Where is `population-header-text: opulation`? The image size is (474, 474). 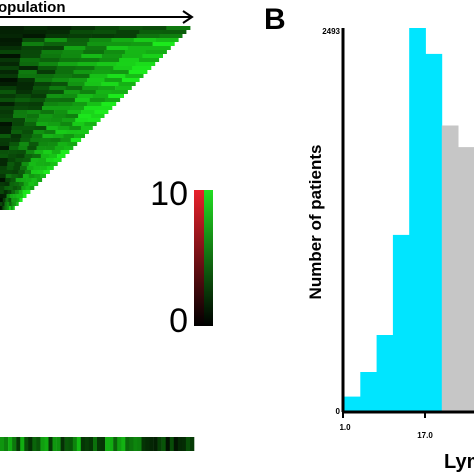 population-header-text: opulation is located at coordinates (33, 8).